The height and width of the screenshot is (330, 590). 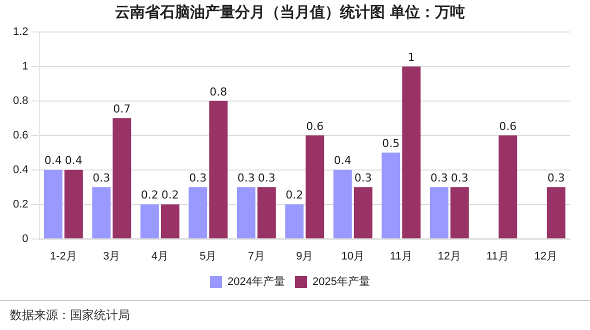 I want to click on x-tick-label: 10月, so click(x=353, y=256).